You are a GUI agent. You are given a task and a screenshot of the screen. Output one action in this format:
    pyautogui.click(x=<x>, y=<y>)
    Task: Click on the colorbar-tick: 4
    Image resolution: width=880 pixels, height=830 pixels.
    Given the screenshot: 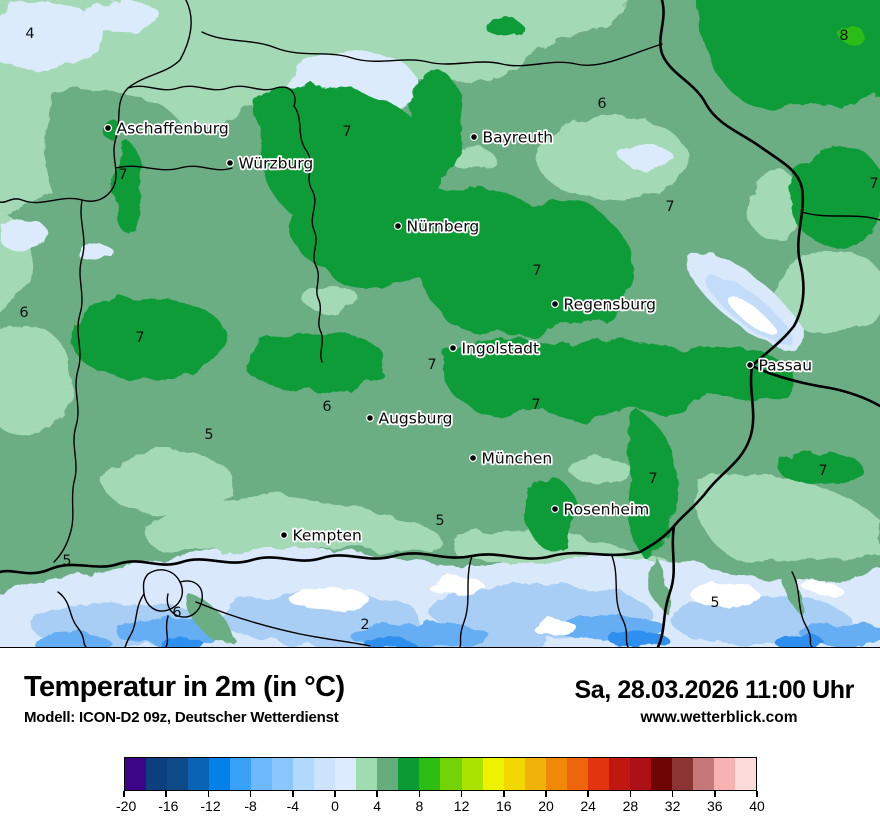 What is the action you would take?
    pyautogui.click(x=377, y=802)
    